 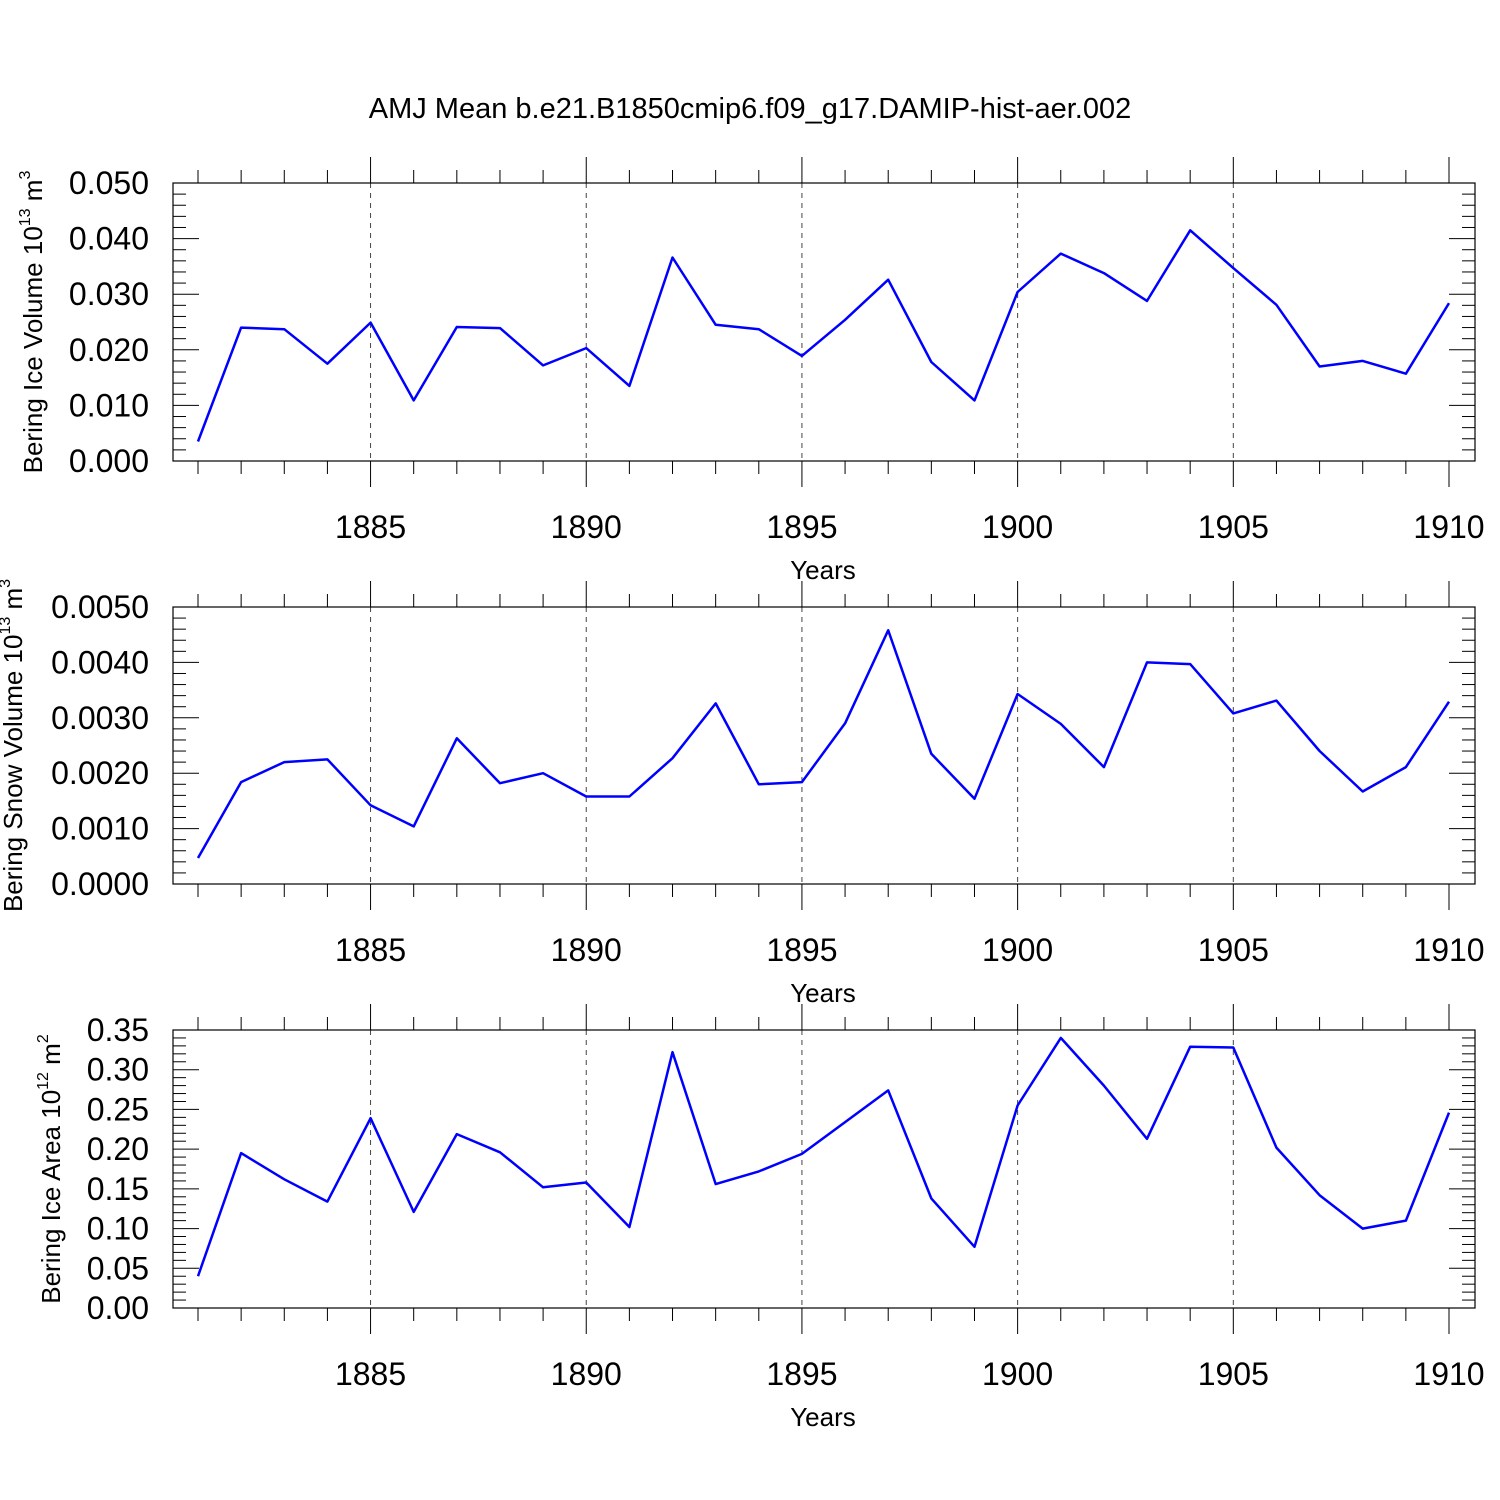 I want to click on y-tick-label: 0.30, so click(x=118, y=1070).